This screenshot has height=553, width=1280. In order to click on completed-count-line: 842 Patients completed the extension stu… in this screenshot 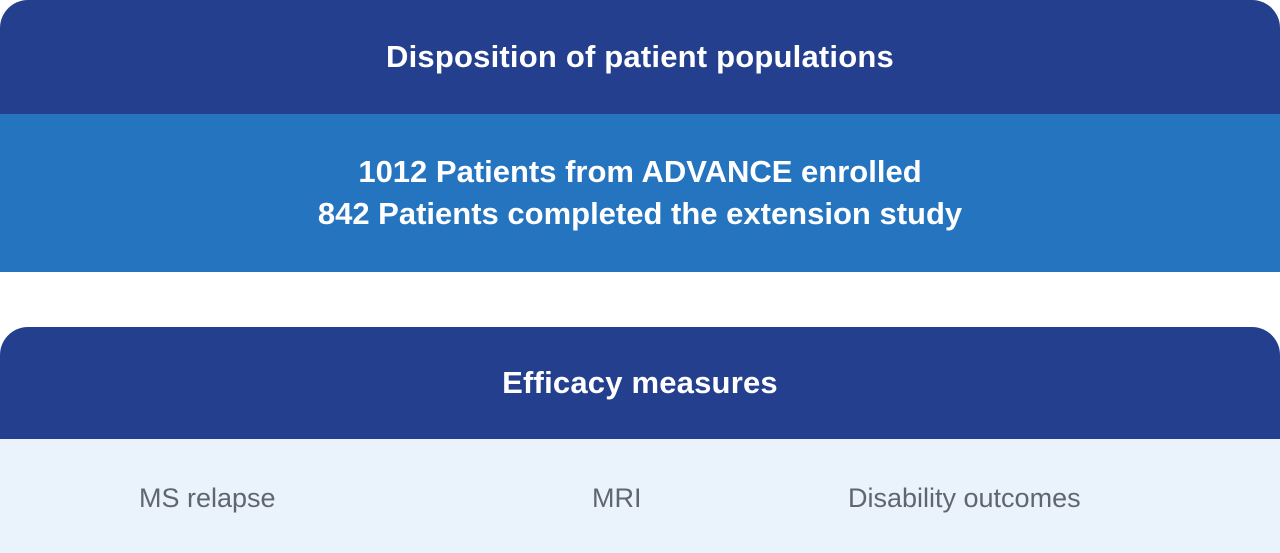, I will do `click(640, 213)`.